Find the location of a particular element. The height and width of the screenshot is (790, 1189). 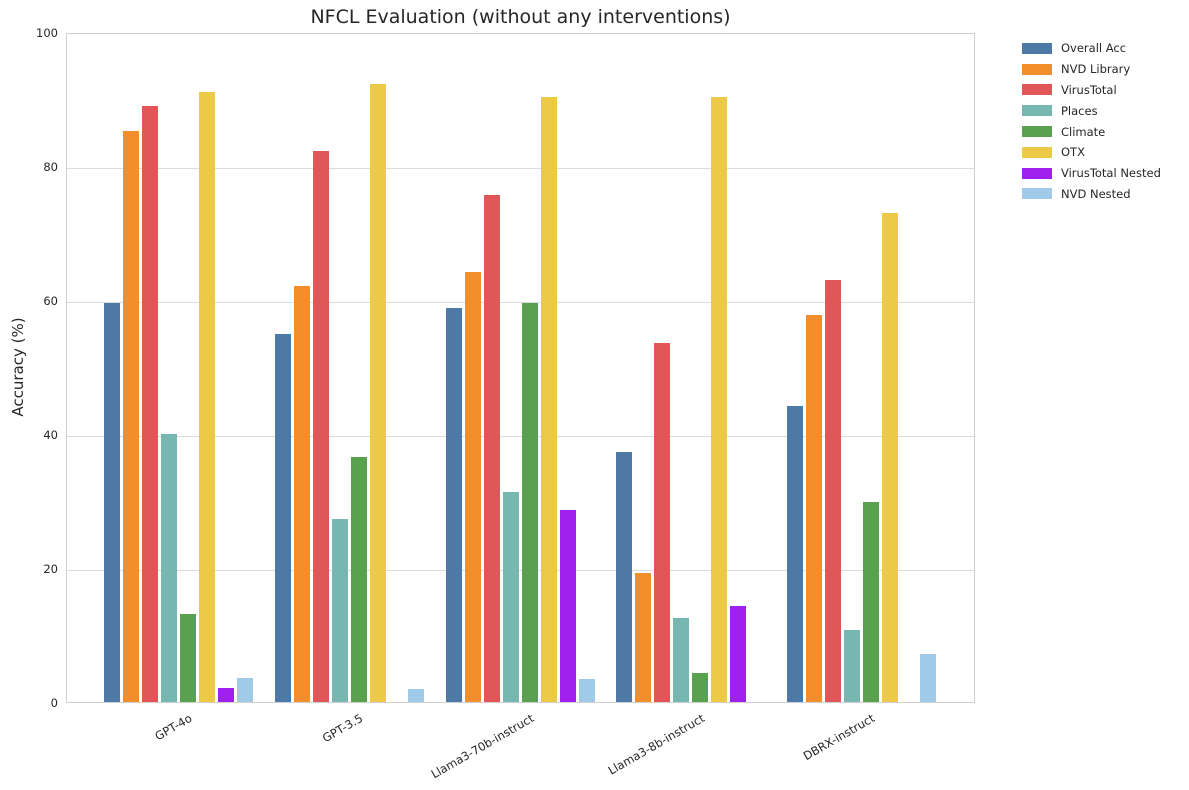

x-tick-label-llama3-8b-instruct: Llama3-8b-instruct is located at coordinates (656, 744).